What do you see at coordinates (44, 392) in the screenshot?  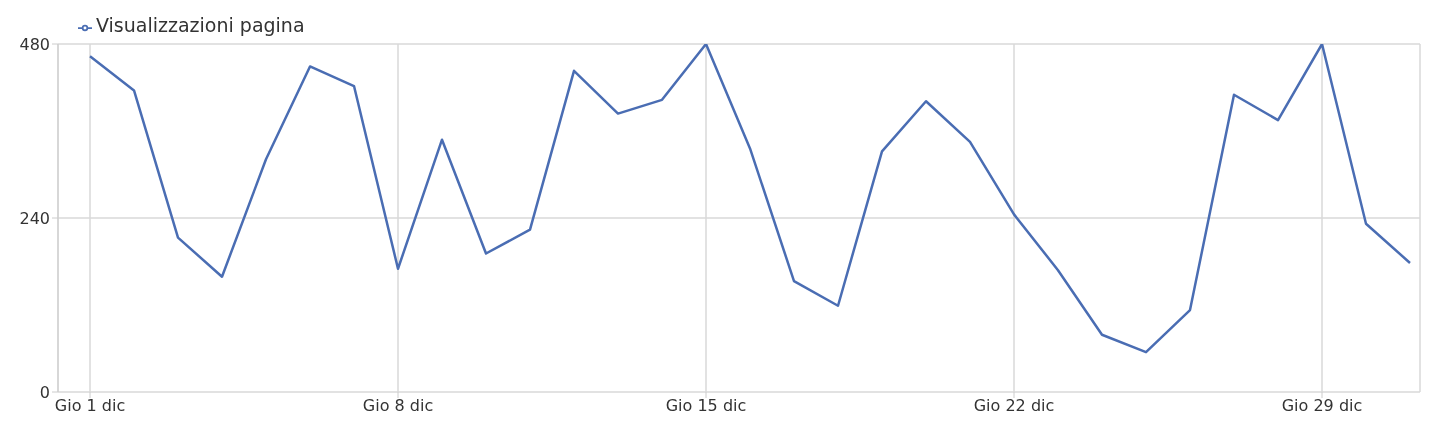 I see `y-tick-label: 0` at bounding box center [44, 392].